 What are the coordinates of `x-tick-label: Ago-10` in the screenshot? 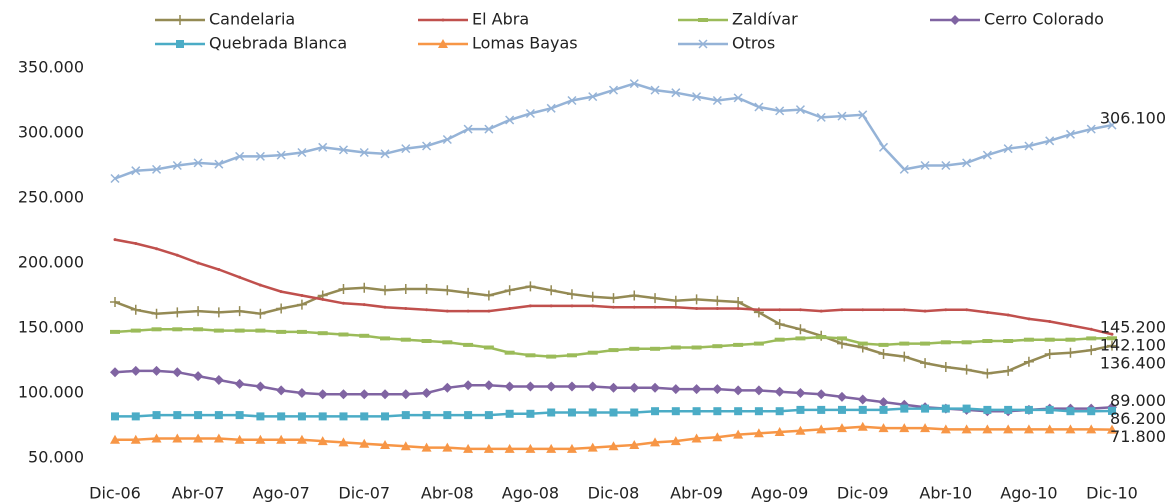 It's located at (1028, 493).